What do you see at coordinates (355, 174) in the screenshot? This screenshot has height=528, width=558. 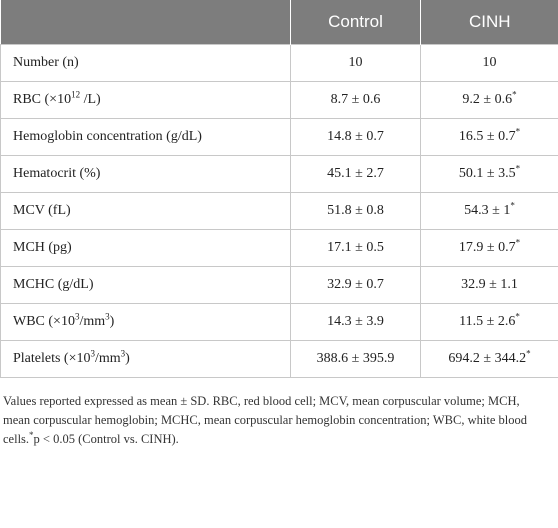 I see `control-value: 45.1 ± 2.7` at bounding box center [355, 174].